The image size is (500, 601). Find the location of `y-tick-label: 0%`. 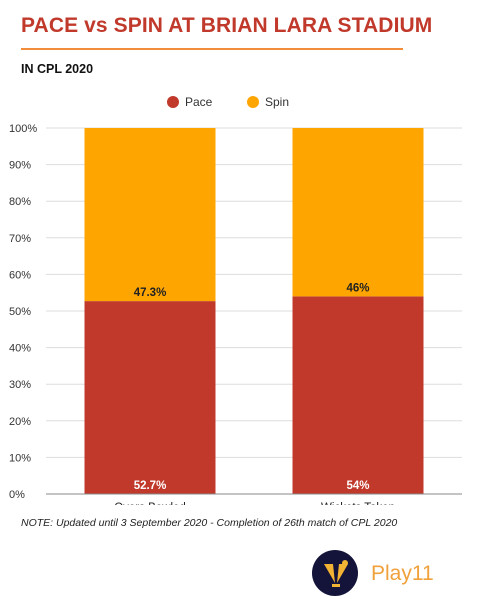

y-tick-label: 0% is located at coordinates (17, 495).